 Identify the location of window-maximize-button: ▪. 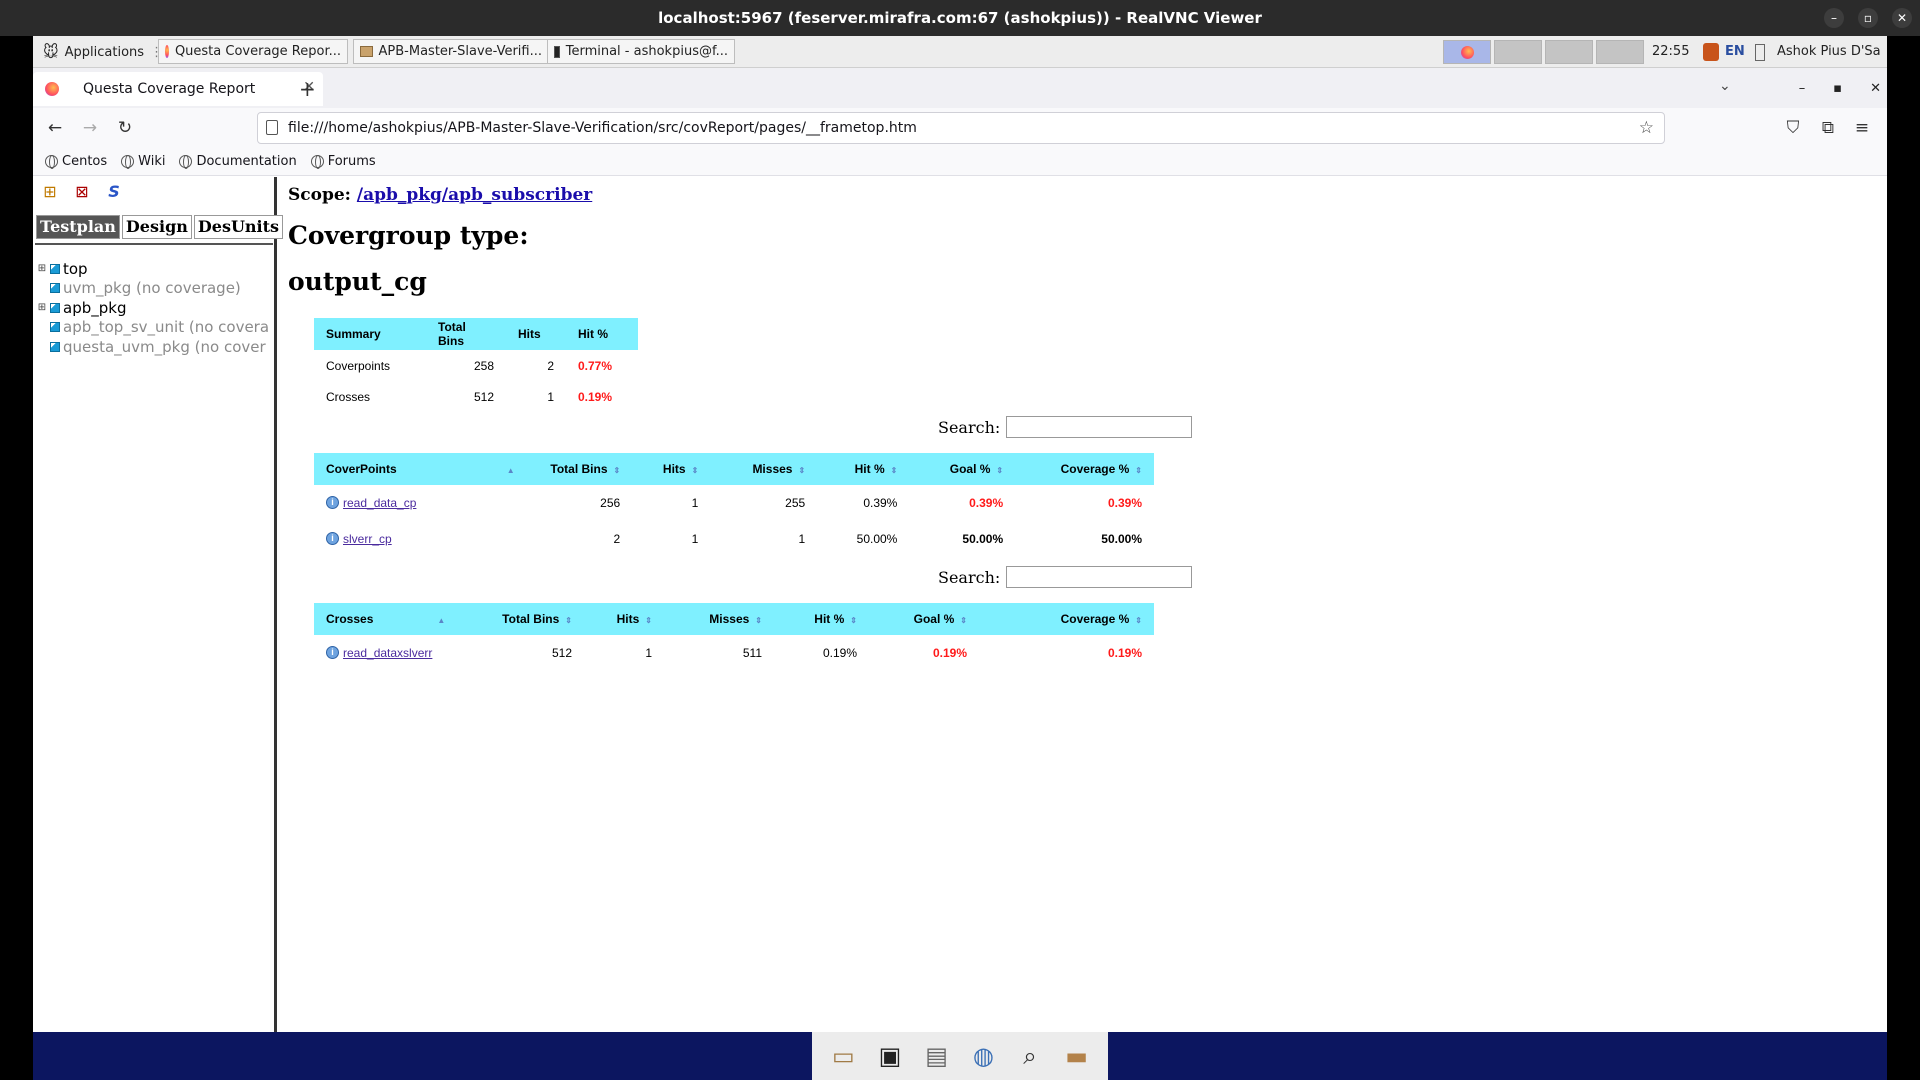
(1838, 88).